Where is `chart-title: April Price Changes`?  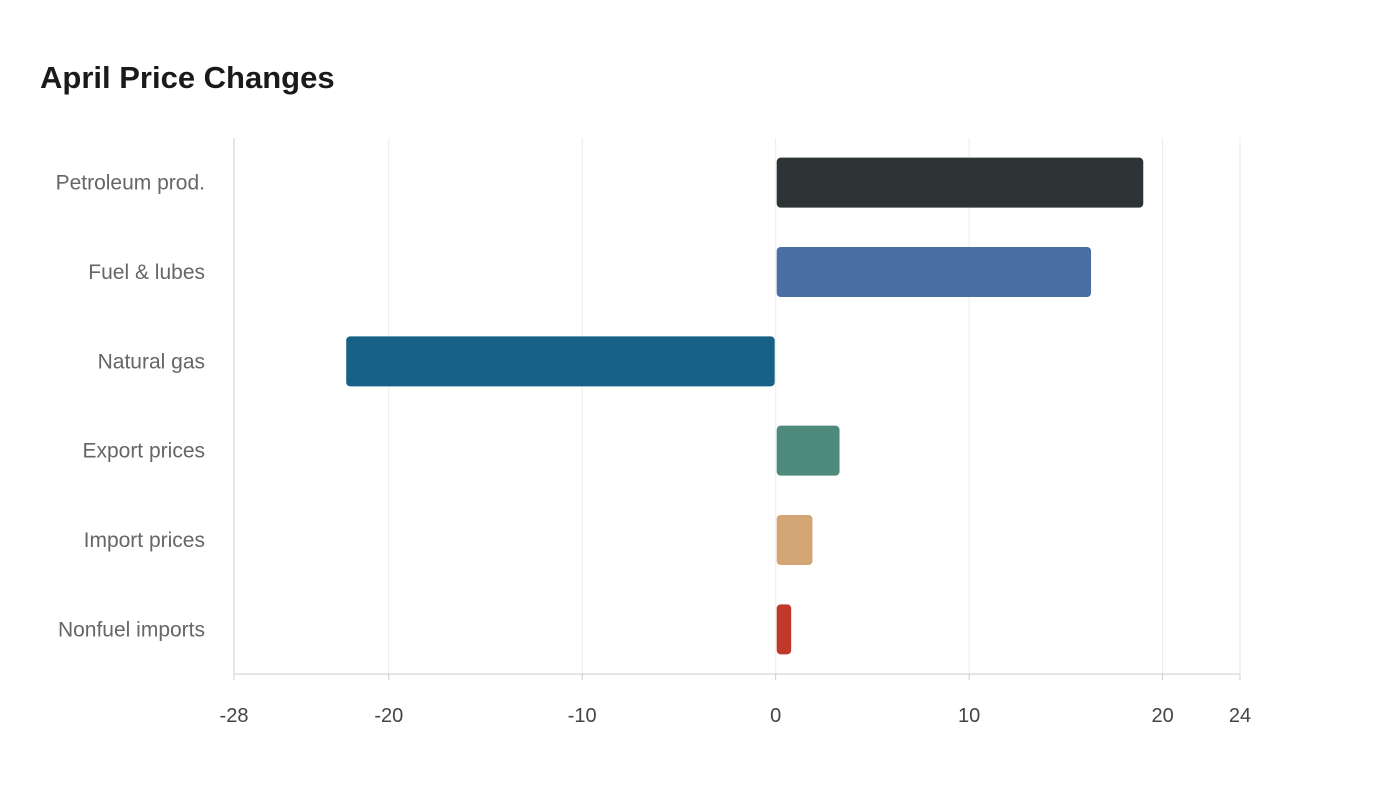
chart-title: April Price Changes is located at coordinates (187, 77).